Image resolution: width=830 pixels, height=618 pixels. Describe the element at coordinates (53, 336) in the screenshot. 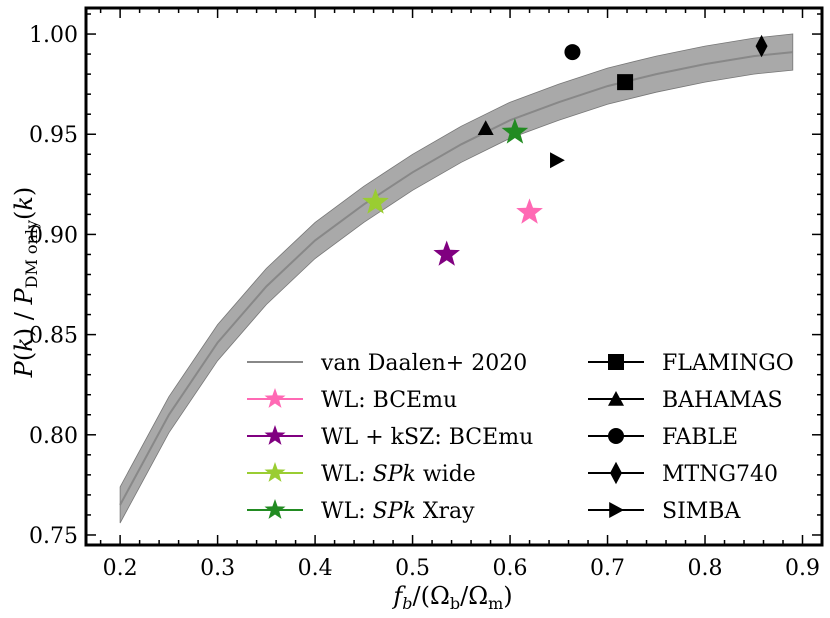

I see `y-tick-label: 0.85` at that location.